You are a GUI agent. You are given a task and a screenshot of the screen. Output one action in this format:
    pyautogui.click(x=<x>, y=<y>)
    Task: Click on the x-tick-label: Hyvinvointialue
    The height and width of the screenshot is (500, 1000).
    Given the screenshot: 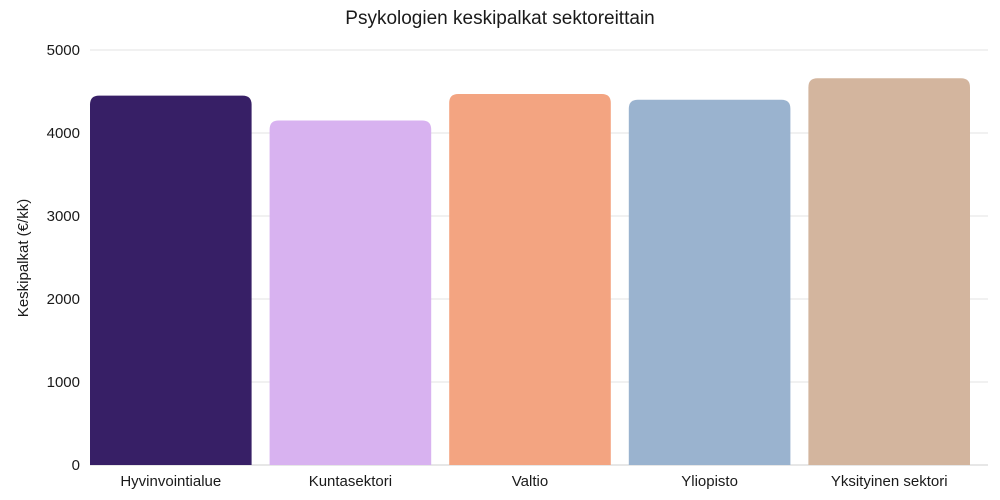 What is the action you would take?
    pyautogui.click(x=170, y=481)
    